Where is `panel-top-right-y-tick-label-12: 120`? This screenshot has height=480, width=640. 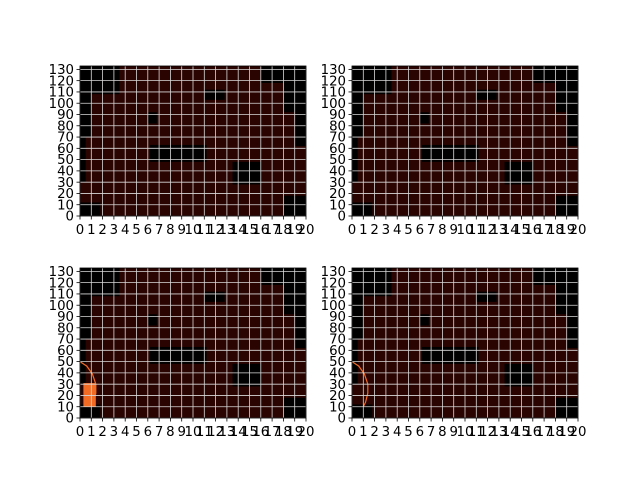
panel-top-right-y-tick-label-12: 120 is located at coordinates (333, 81).